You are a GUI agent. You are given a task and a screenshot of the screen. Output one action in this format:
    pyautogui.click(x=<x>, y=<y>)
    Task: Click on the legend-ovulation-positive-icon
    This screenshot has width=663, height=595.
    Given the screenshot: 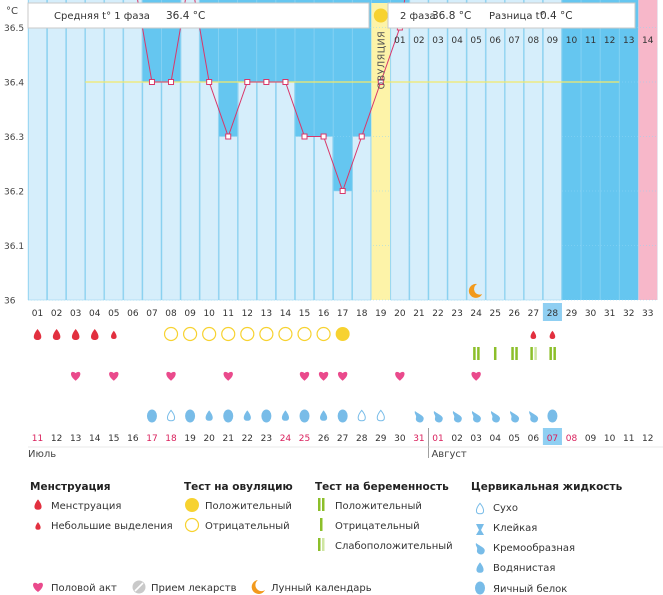 What is the action you would take?
    pyautogui.click(x=192, y=505)
    